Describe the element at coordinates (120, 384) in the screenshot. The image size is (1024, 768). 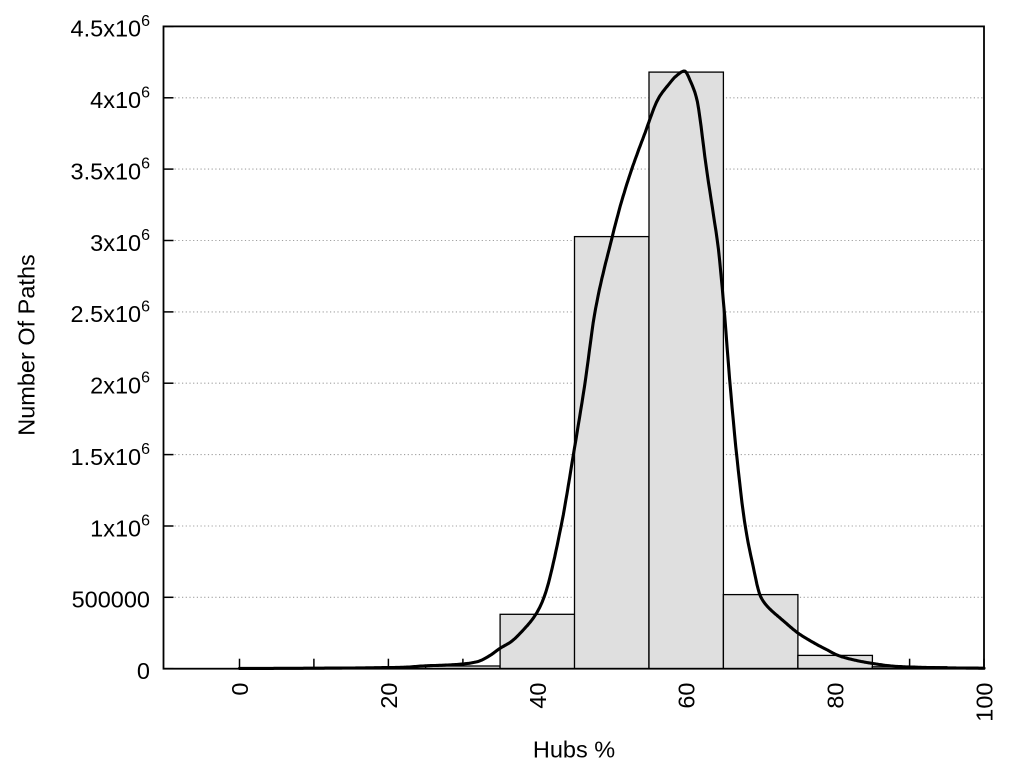
I see `svg-text: 2x10⁶` at that location.